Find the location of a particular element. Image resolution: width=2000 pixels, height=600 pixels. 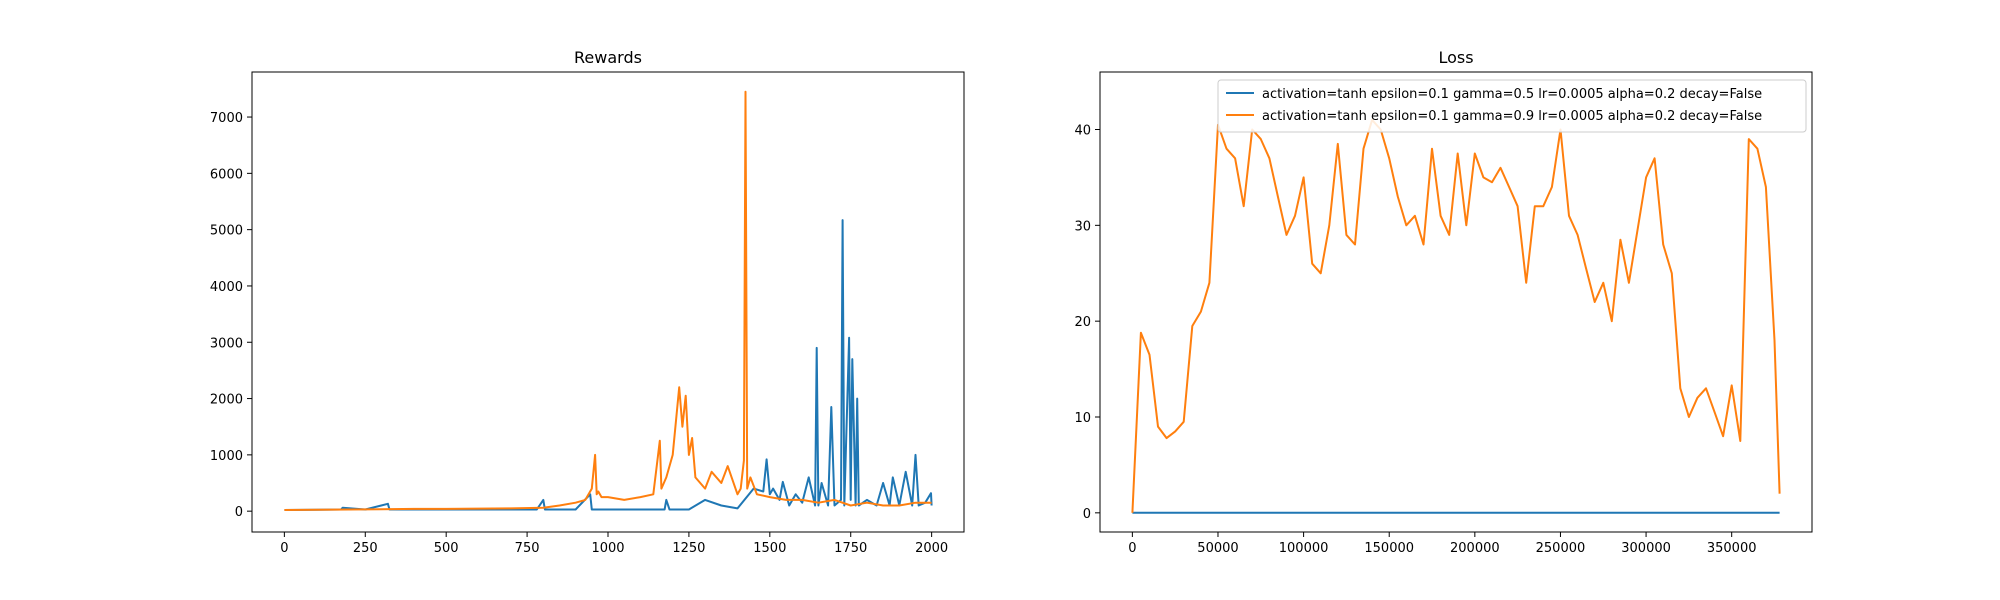

y-tick-label: 10 is located at coordinates (1082, 418).